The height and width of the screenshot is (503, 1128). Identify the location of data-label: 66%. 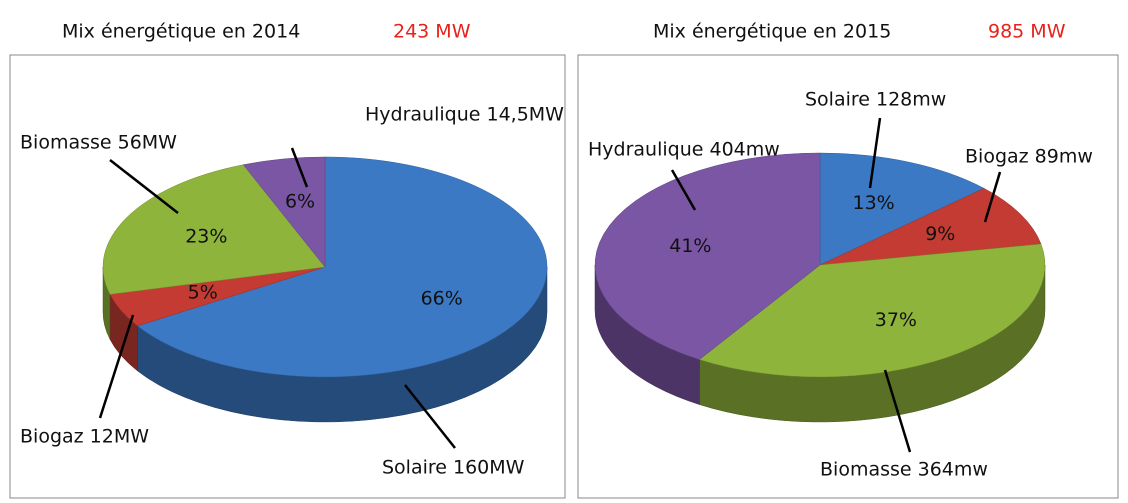
(442, 298).